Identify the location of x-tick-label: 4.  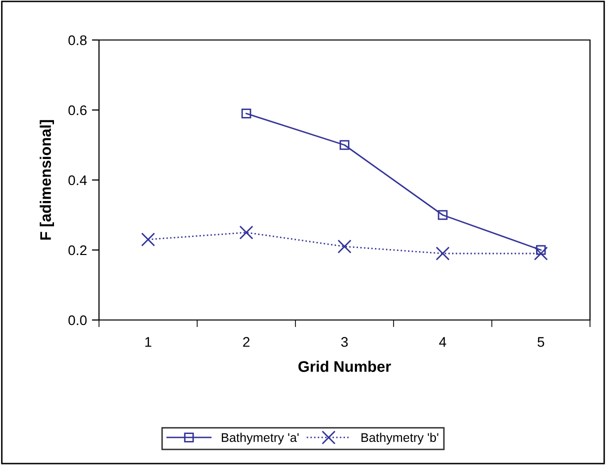
(442, 342).